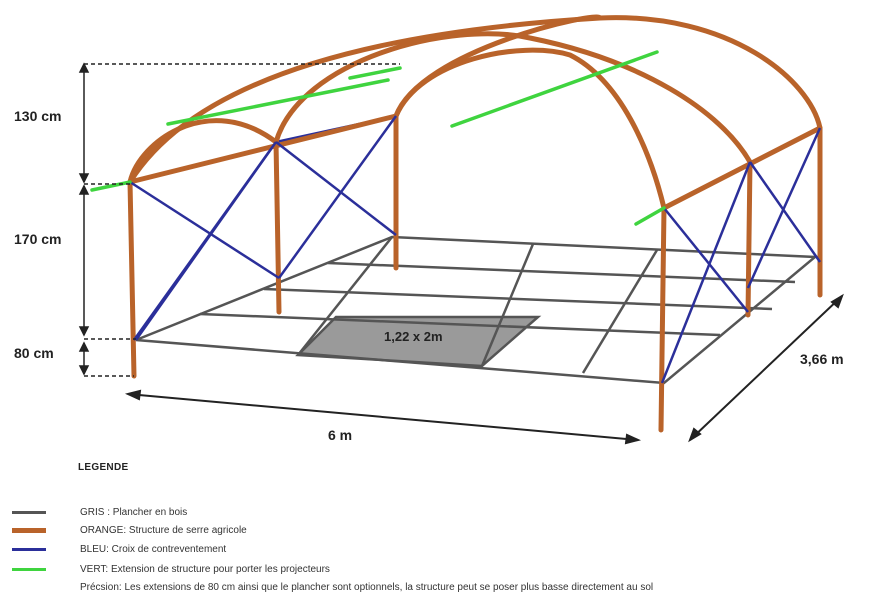  What do you see at coordinates (153, 549) in the screenshot?
I see `legend-item-label: BLEU: Croix de contreventement` at bounding box center [153, 549].